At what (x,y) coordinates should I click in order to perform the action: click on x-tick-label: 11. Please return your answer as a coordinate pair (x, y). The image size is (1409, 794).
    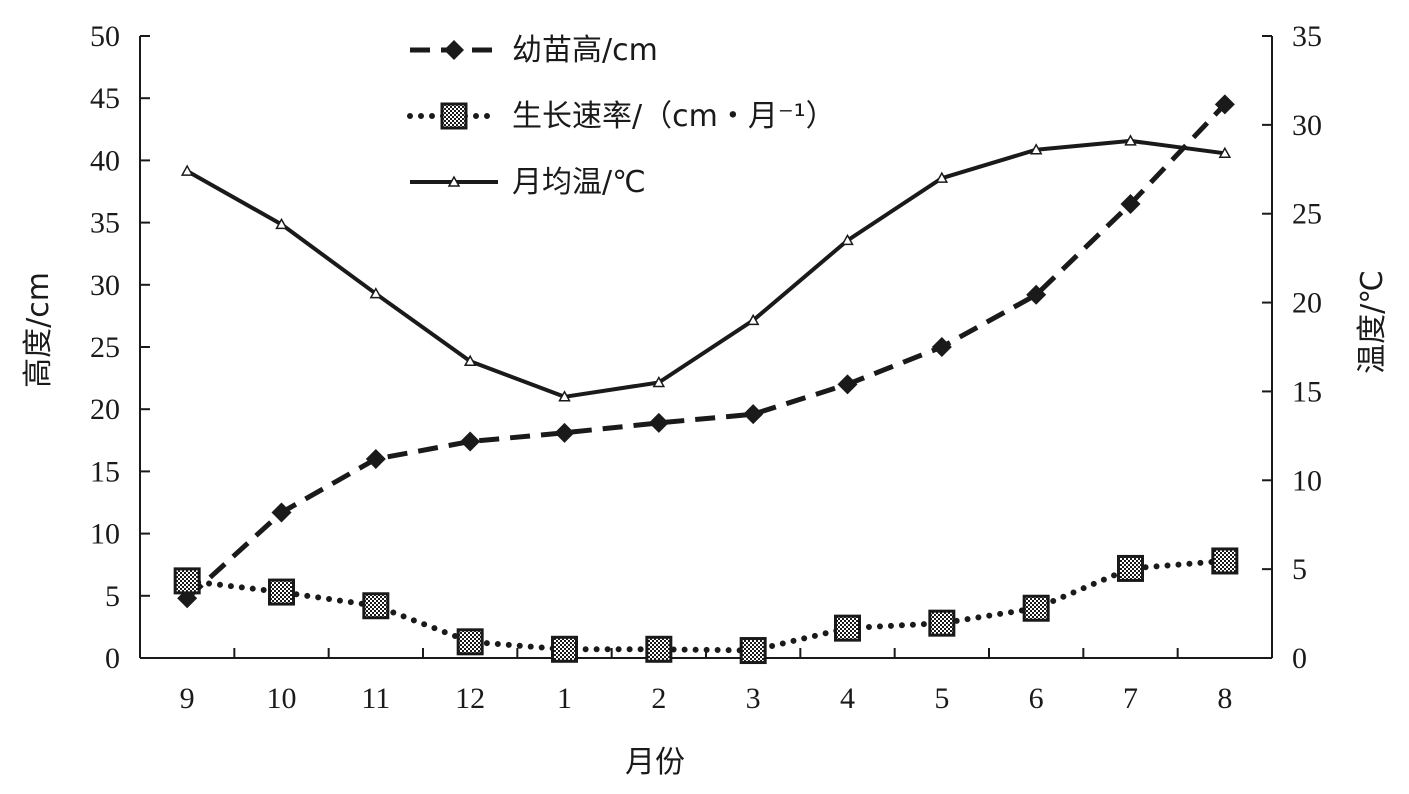
    Looking at the image, I should click on (375, 698).